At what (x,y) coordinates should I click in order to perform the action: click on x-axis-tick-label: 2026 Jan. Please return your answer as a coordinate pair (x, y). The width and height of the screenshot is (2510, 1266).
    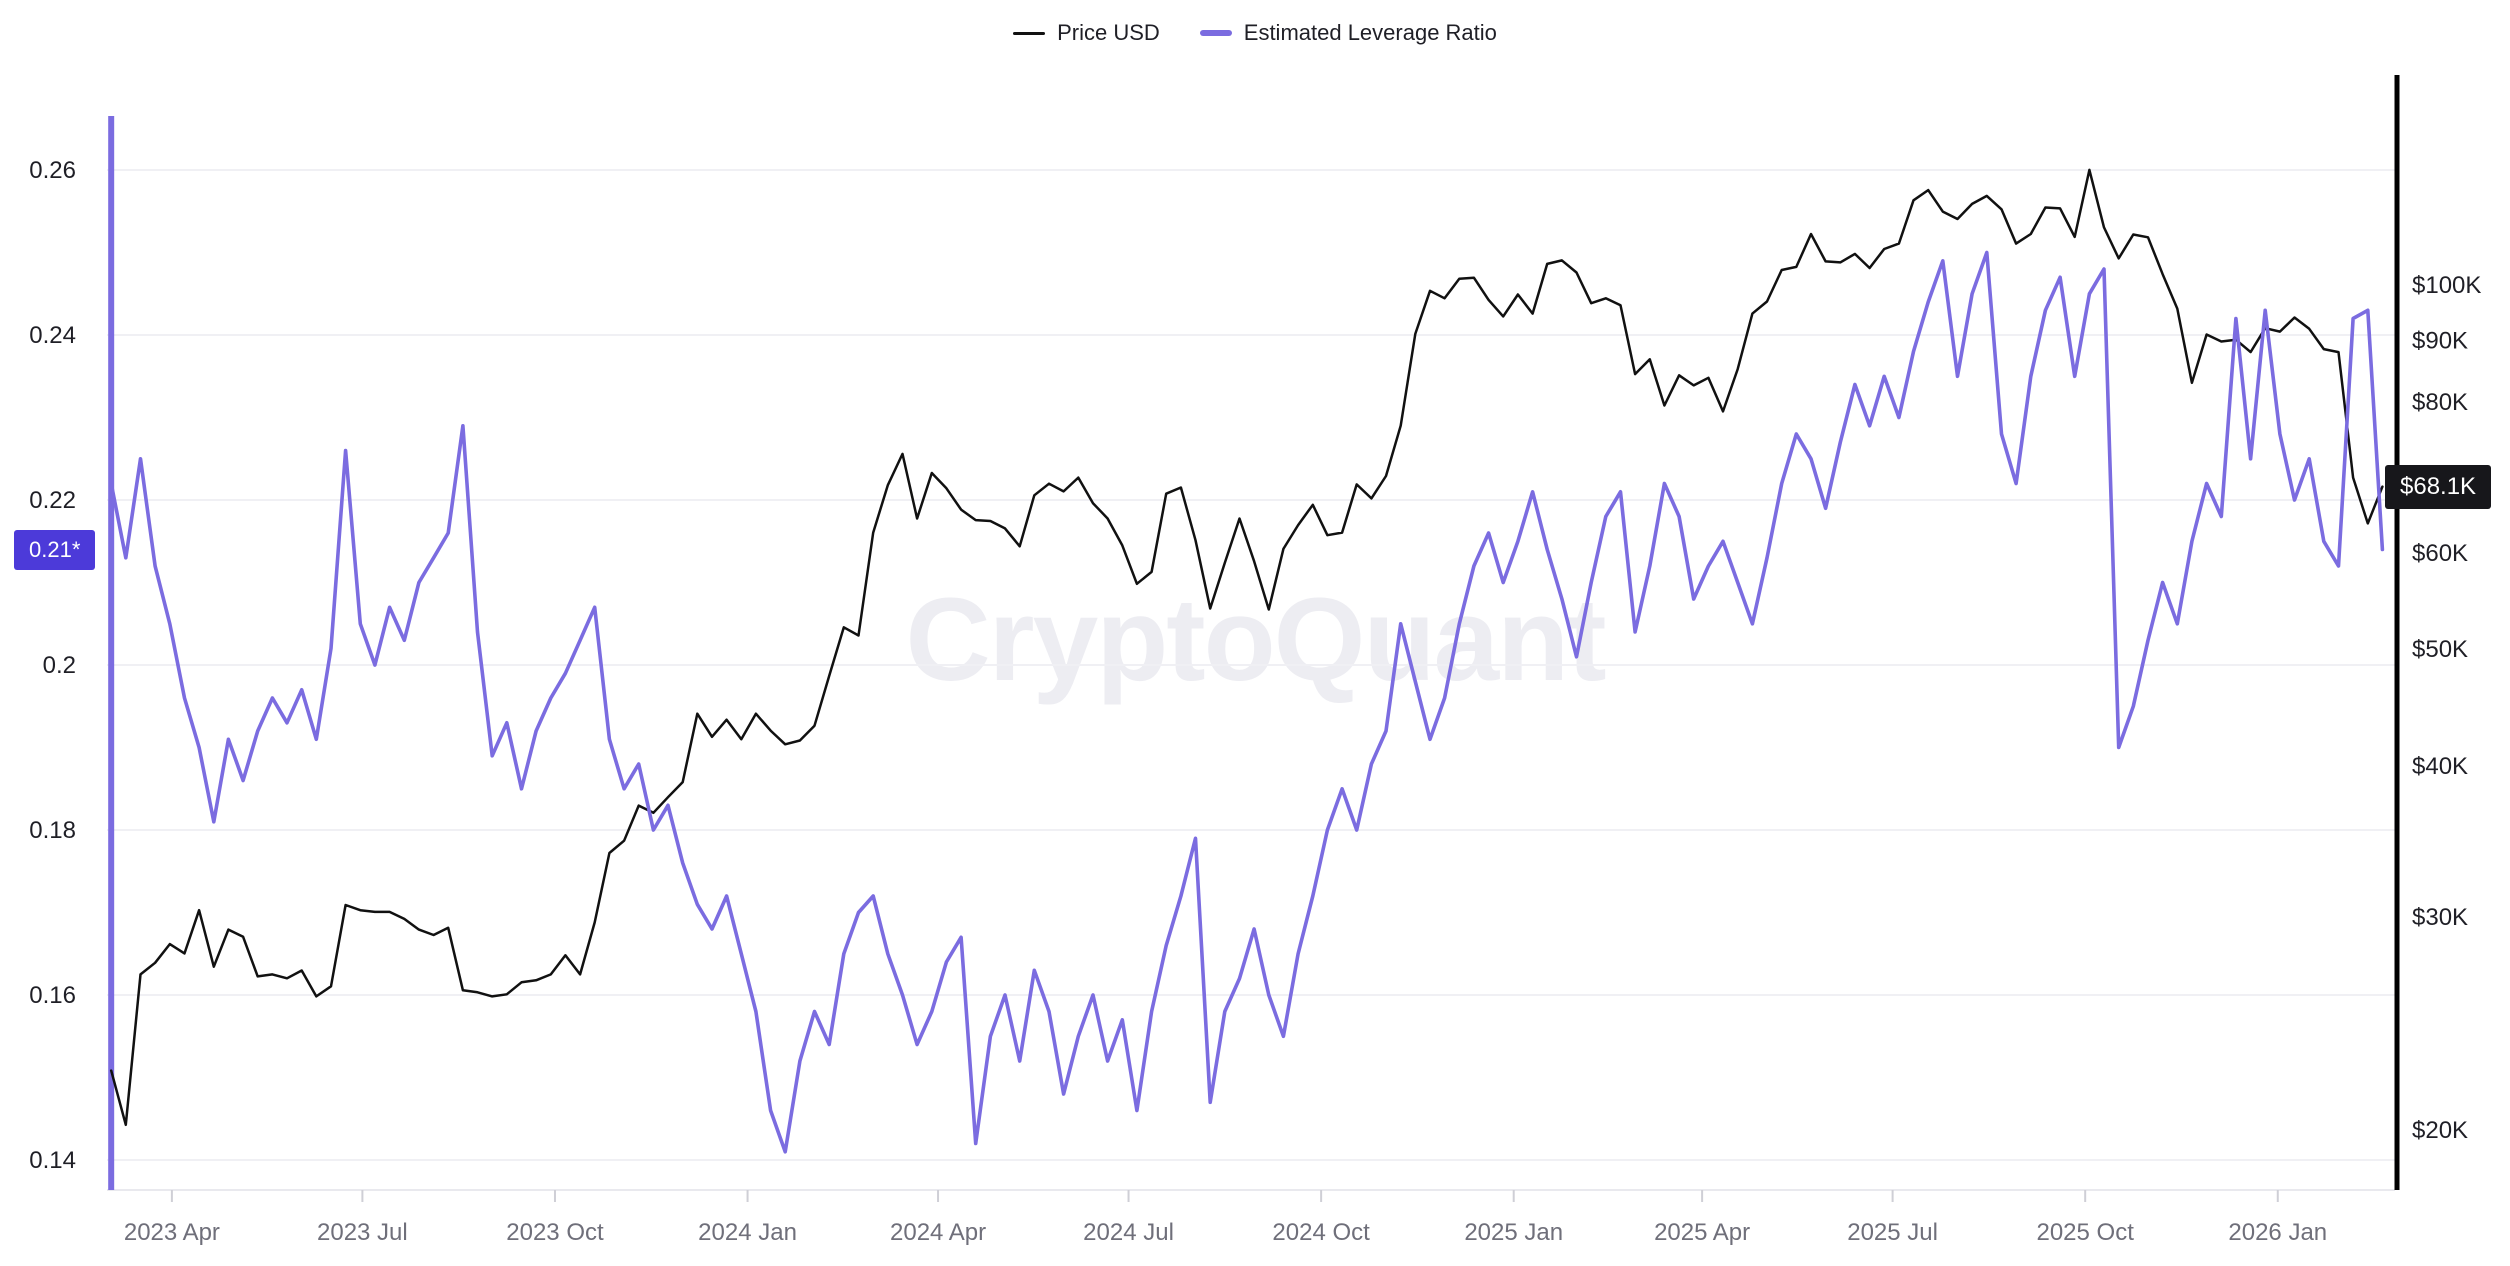
    Looking at the image, I should click on (2277, 1232).